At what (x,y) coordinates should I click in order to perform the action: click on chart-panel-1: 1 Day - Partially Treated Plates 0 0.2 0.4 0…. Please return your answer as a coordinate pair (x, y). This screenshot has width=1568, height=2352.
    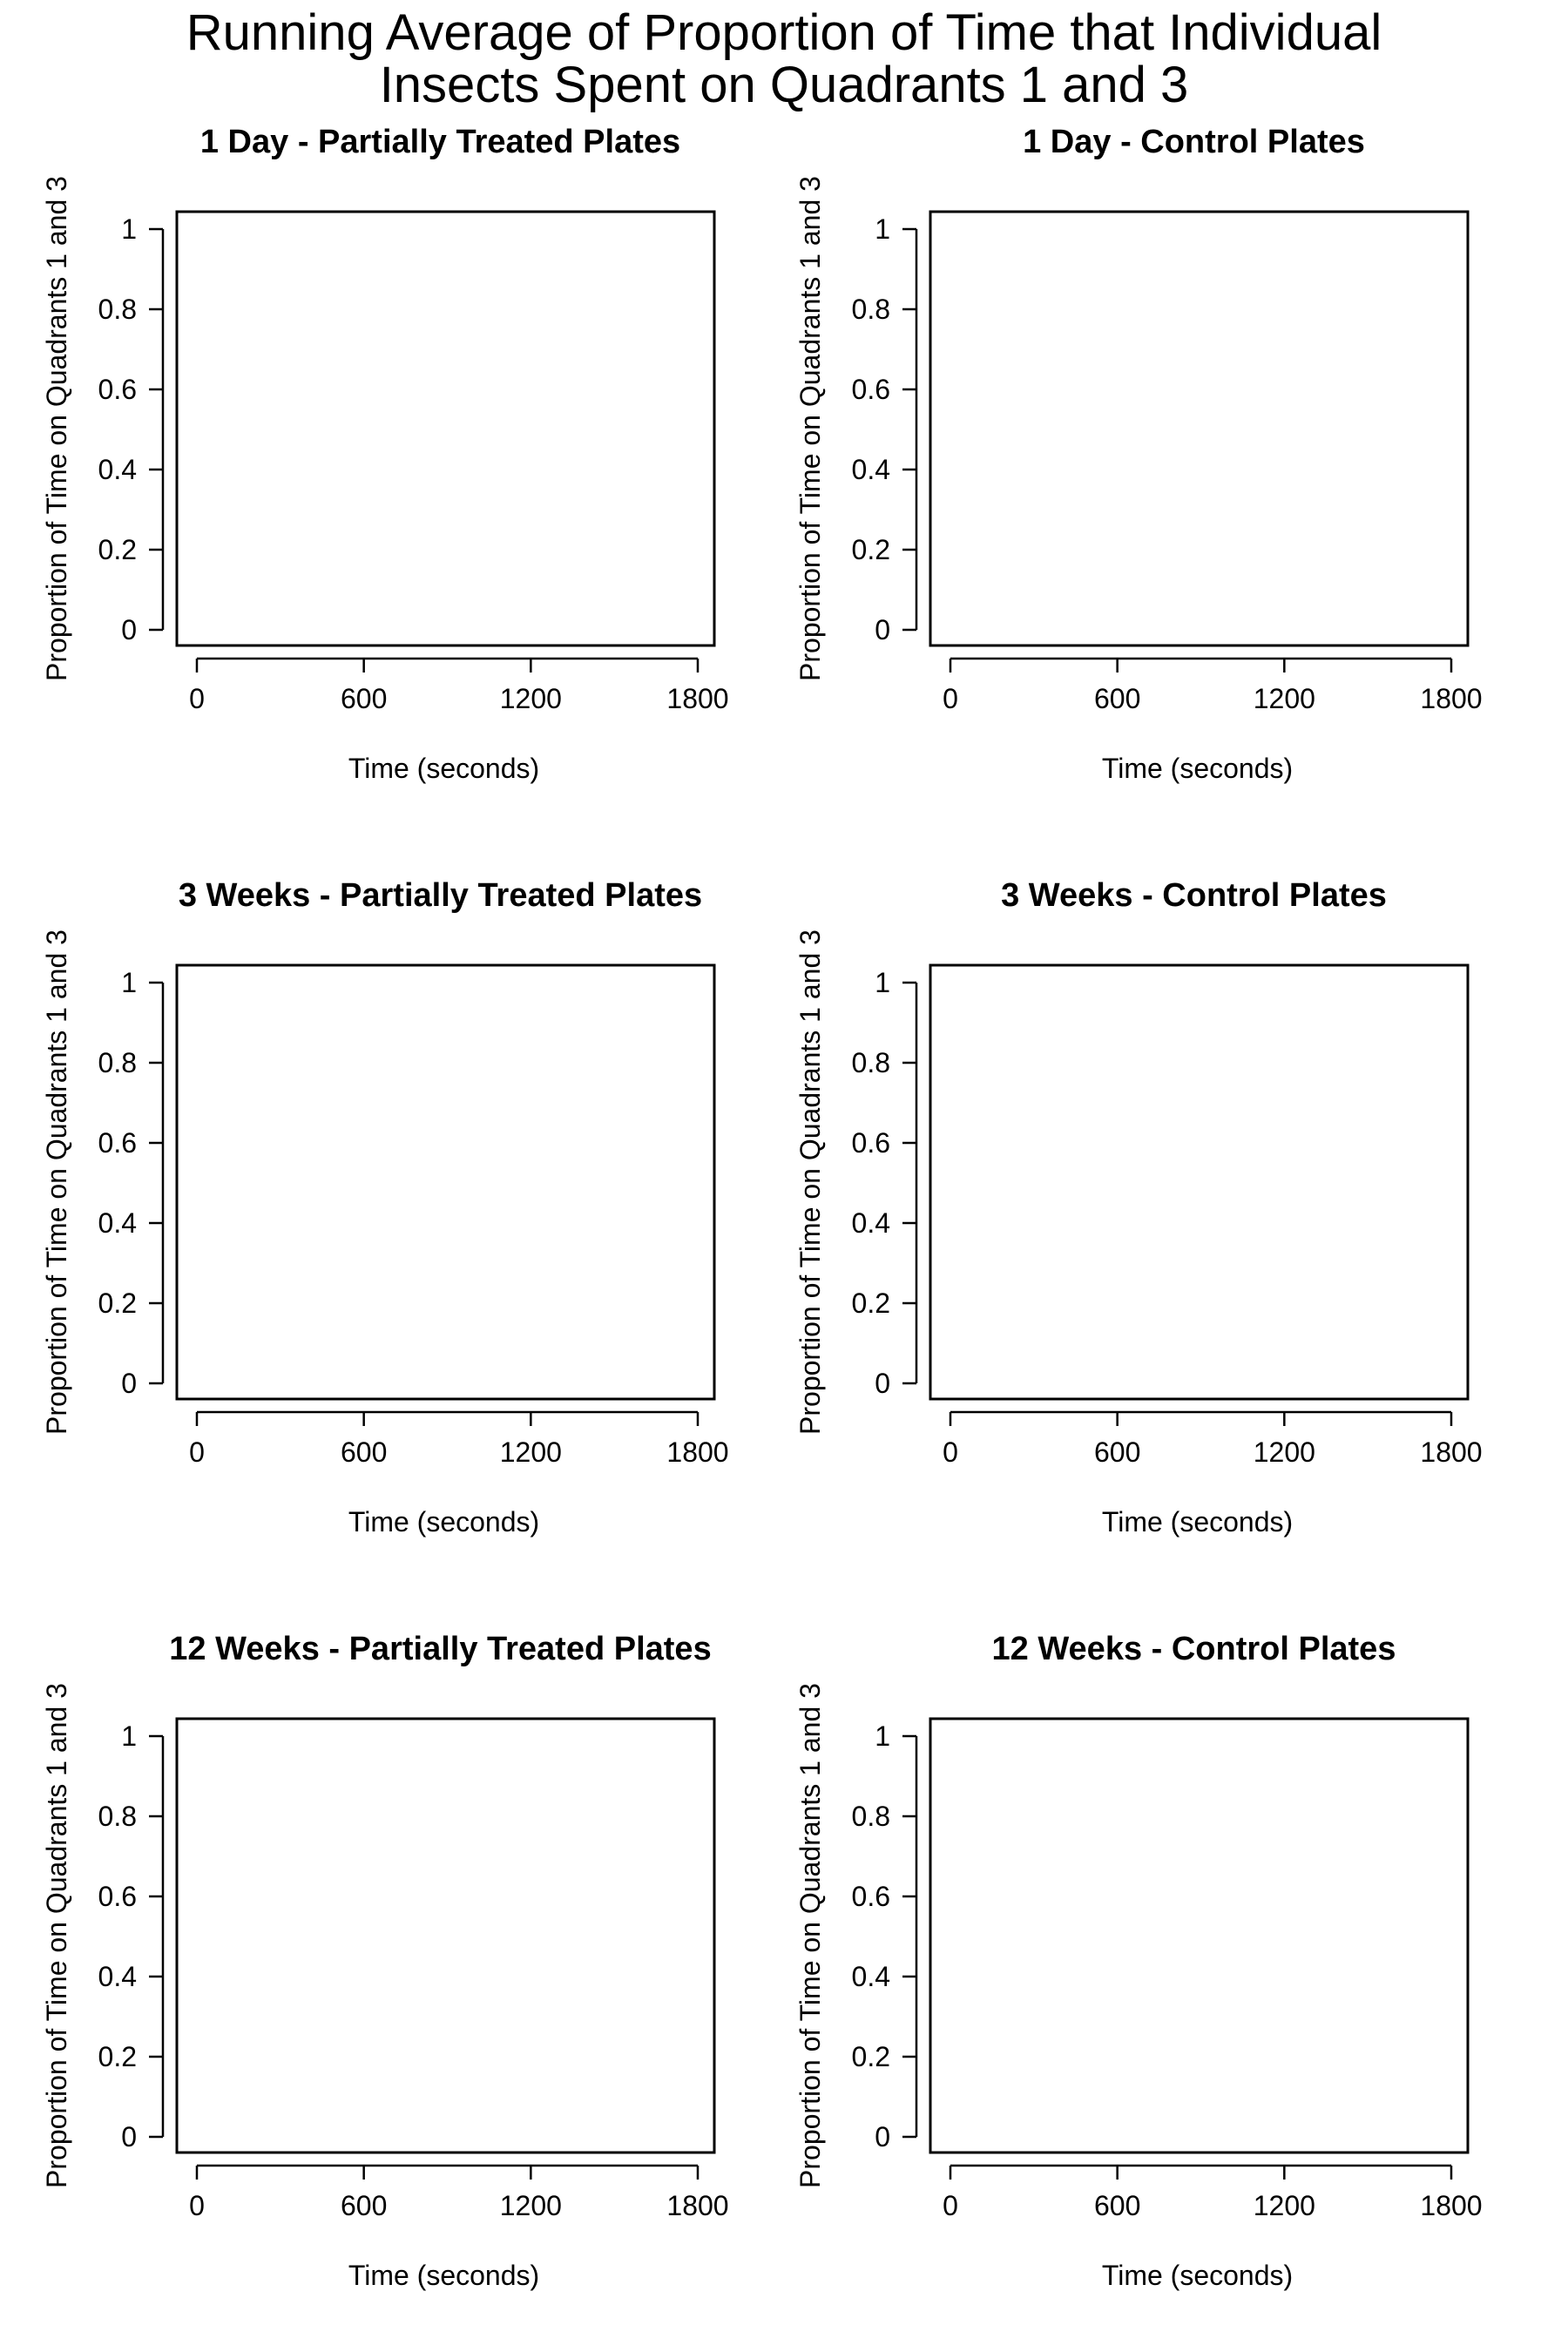
    Looking at the image, I should click on (385, 454).